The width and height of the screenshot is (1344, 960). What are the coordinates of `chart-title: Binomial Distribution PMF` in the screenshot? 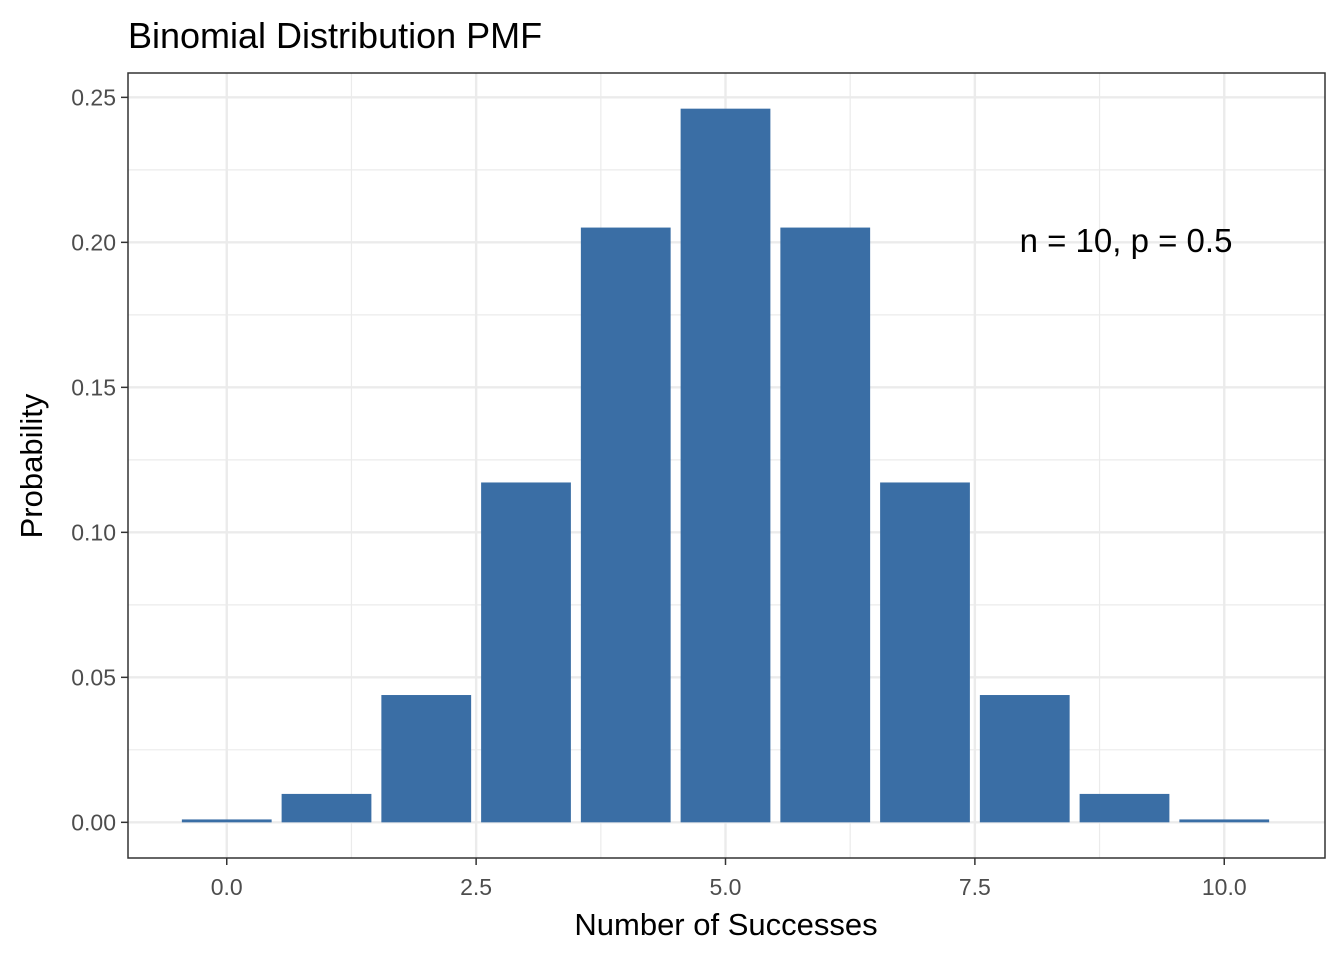 It's located at (335, 35).